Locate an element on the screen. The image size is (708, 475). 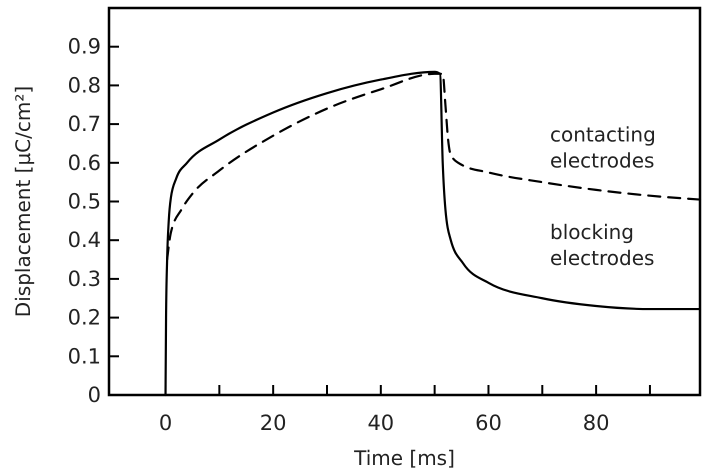
y-tick-label: 0.2 is located at coordinates (84, 318).